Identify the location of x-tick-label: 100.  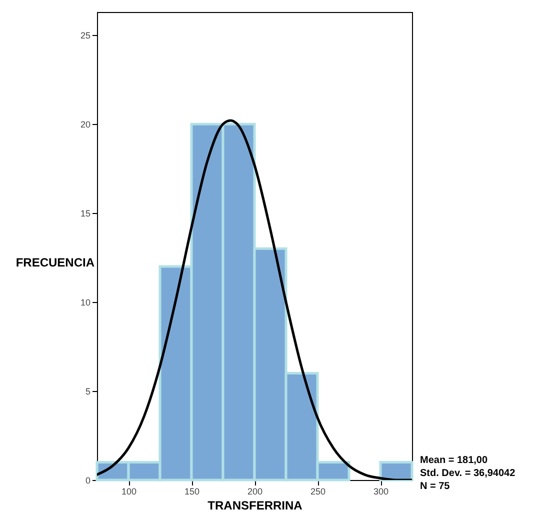
(129, 491).